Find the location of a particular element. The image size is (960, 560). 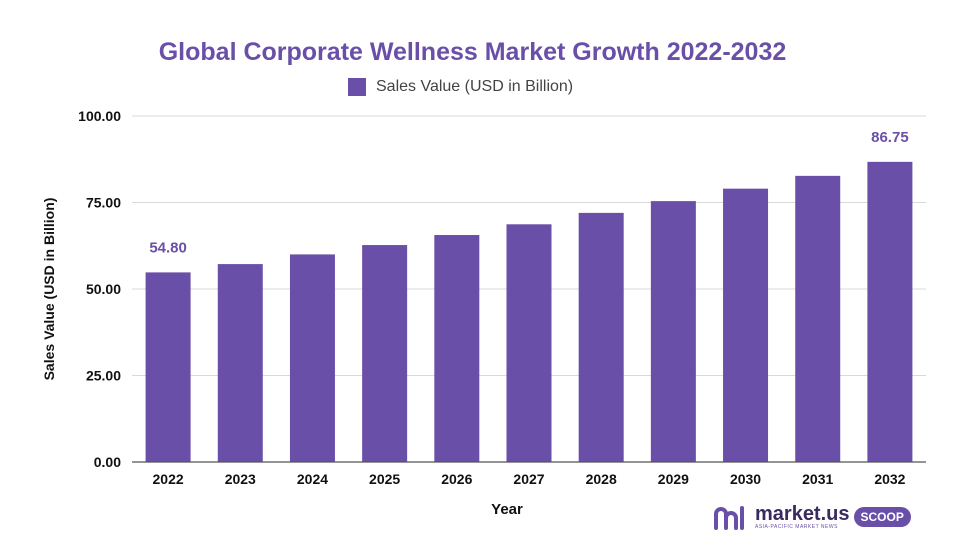

y-axis-title: Sales Value (USD in Billion) is located at coordinates (49, 289).